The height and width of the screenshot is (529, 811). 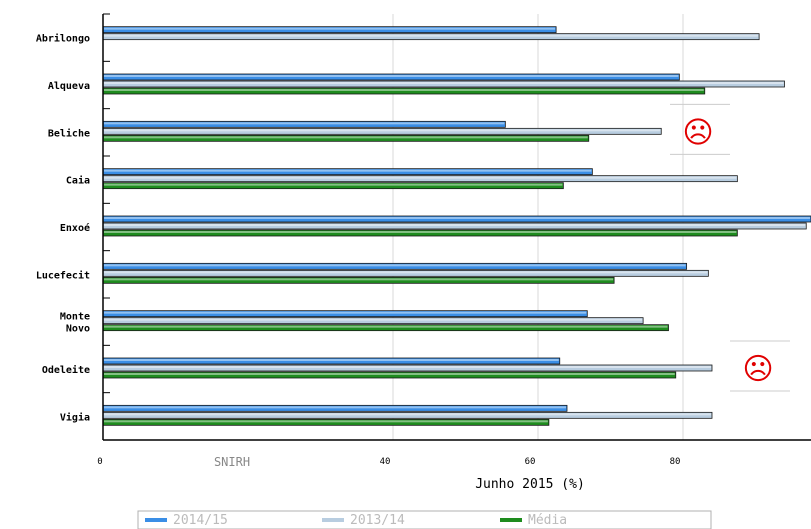 I want to click on x-tick-labels: 0 40 60 80, so click(x=388, y=462).